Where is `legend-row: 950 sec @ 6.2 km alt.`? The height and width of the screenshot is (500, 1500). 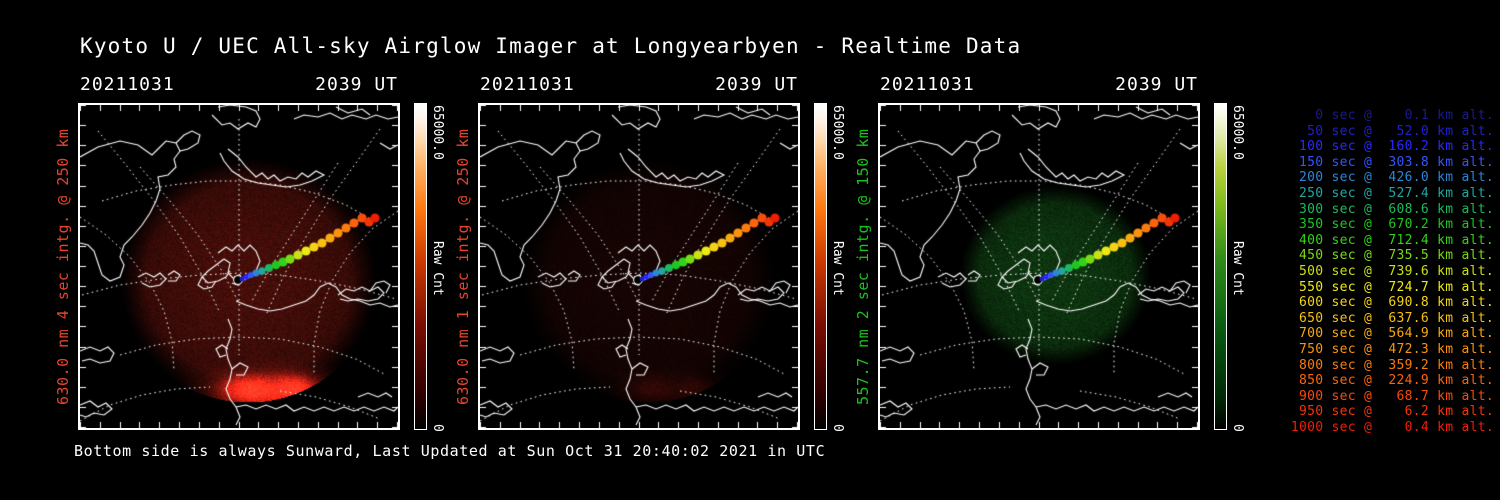 legend-row: 950 sec @ 6.2 km alt. is located at coordinates (1392, 412).